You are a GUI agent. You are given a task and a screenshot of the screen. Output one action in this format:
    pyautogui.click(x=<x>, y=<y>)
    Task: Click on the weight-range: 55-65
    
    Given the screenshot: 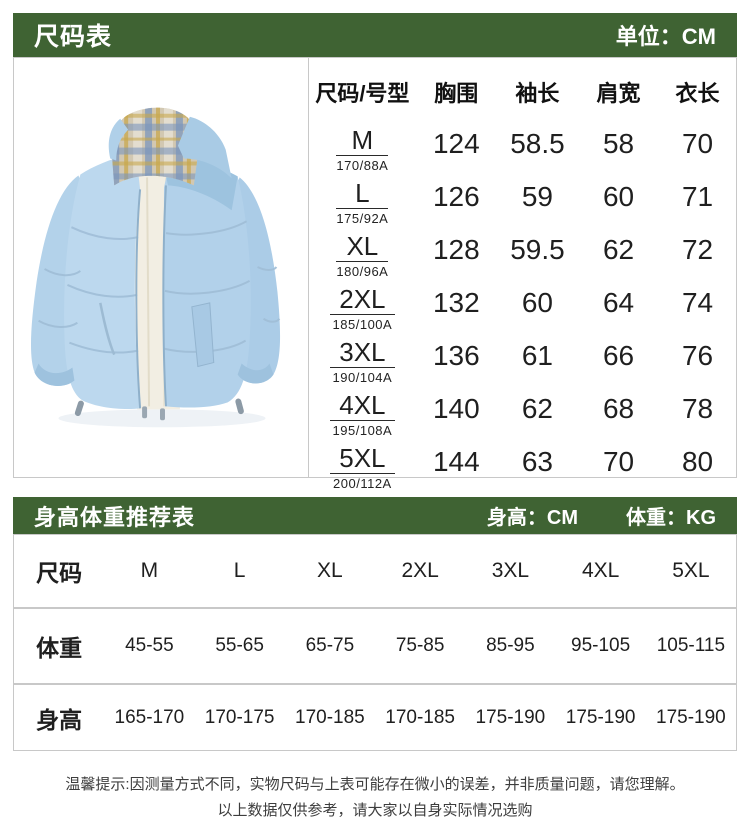 What is the action you would take?
    pyautogui.click(x=239, y=645)
    